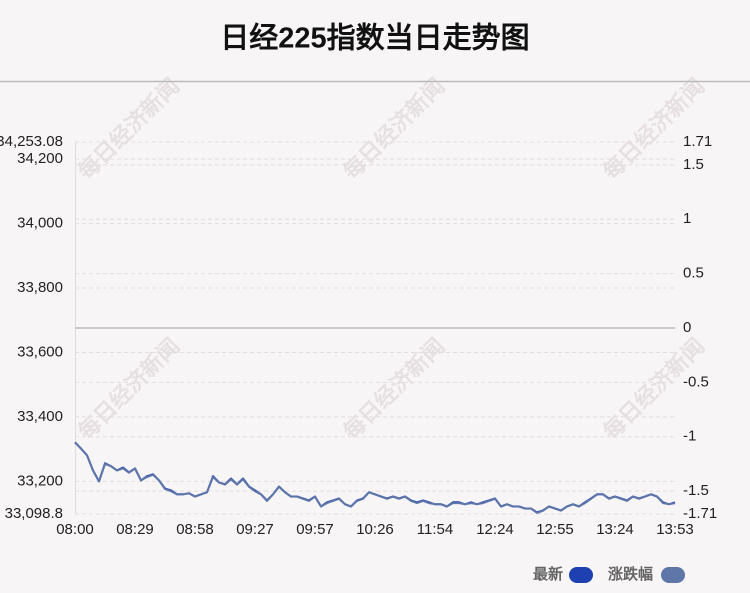 The height and width of the screenshot is (593, 750). Describe the element at coordinates (548, 574) in the screenshot. I see `legend-label: 最新` at that location.